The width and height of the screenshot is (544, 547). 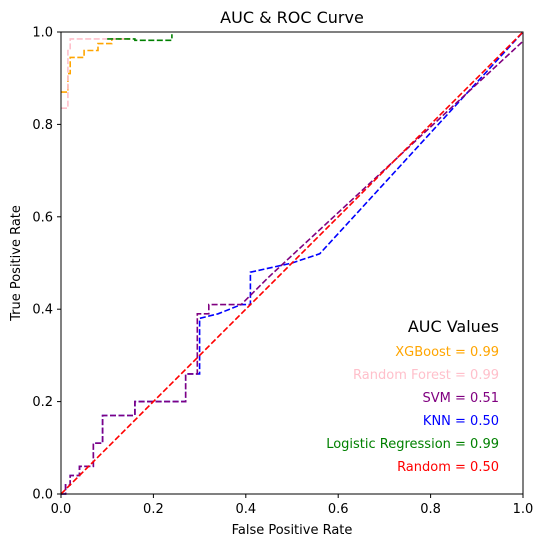 What do you see at coordinates (42, 217) in the screenshot?
I see `y-tick-label: 0.6` at bounding box center [42, 217].